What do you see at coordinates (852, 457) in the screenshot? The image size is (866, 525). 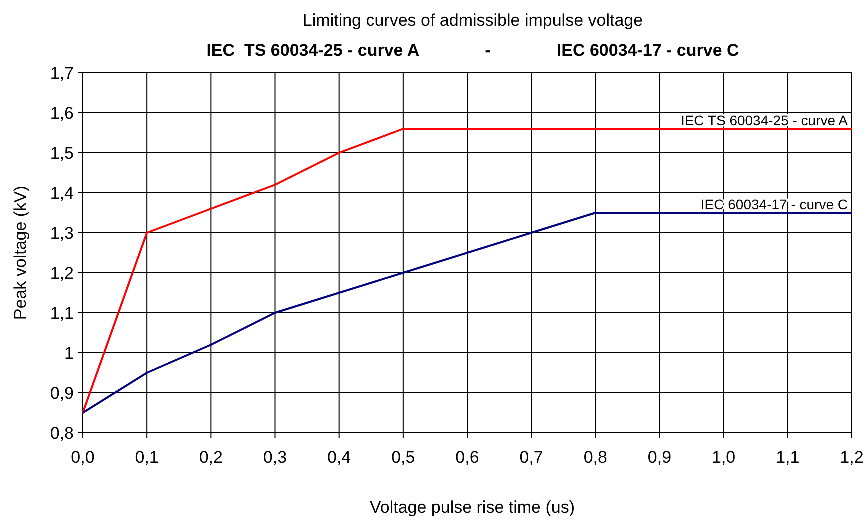 I see `x-tick-label: 1,2` at bounding box center [852, 457].